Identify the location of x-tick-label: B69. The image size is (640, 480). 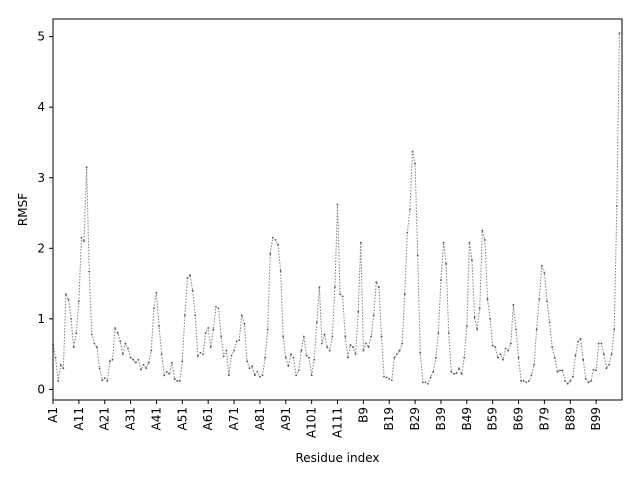
(519, 419).